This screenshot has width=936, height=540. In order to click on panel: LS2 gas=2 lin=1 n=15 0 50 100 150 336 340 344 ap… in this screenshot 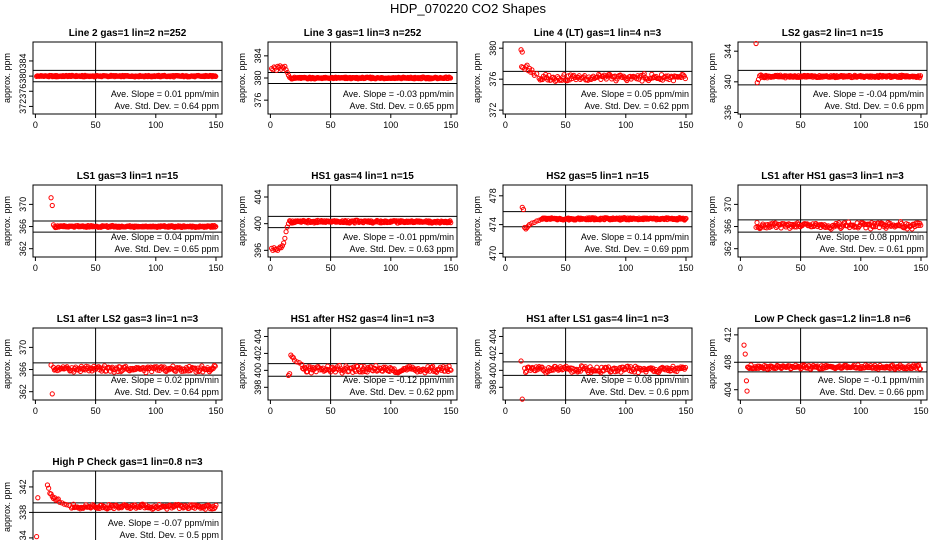, I will do `click(817, 79)`.